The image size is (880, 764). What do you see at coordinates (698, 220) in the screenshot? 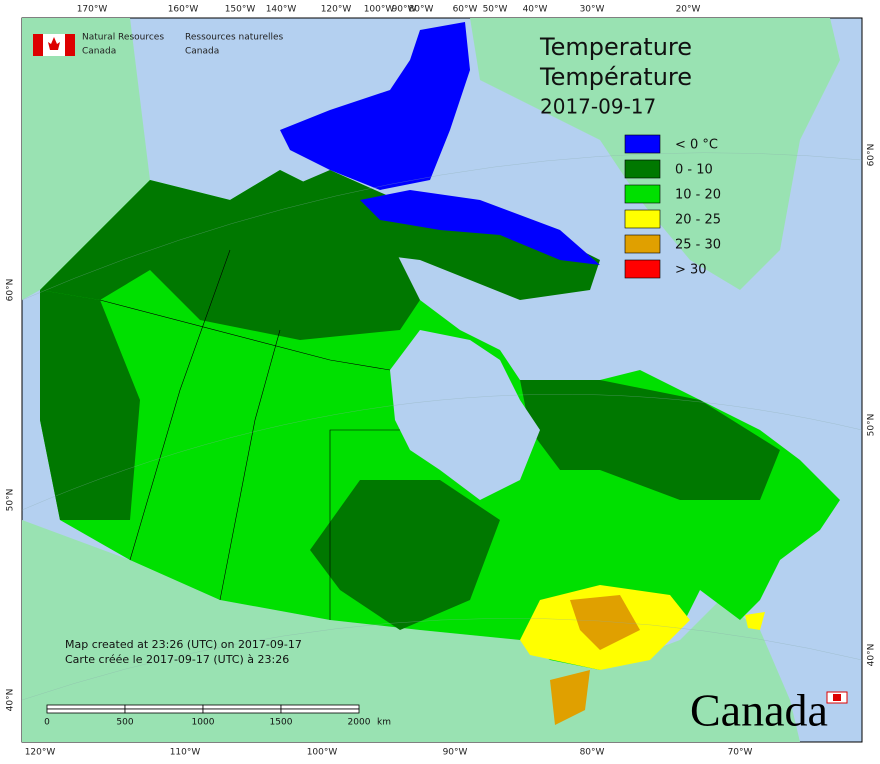
I see `legend-label: 20 - 25` at bounding box center [698, 220].